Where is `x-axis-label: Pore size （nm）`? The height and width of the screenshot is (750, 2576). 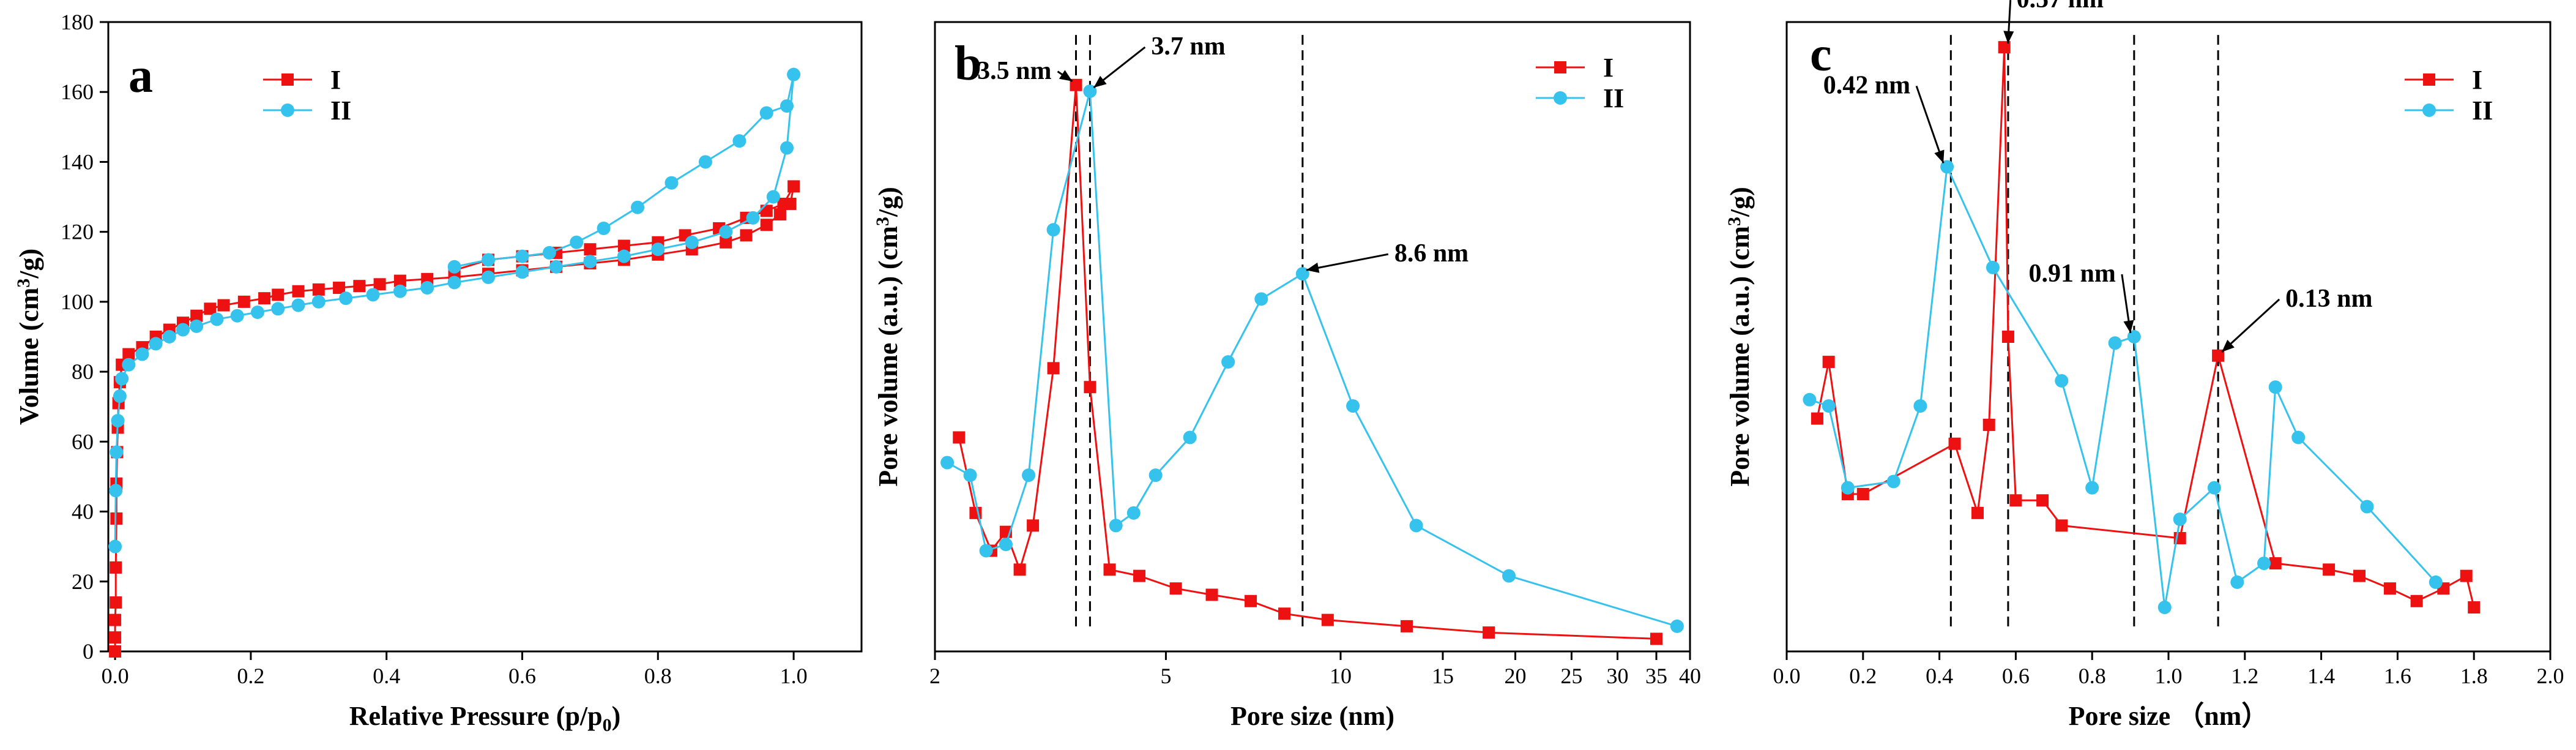 x-axis-label: Pore size （nm） is located at coordinates (2169, 716).